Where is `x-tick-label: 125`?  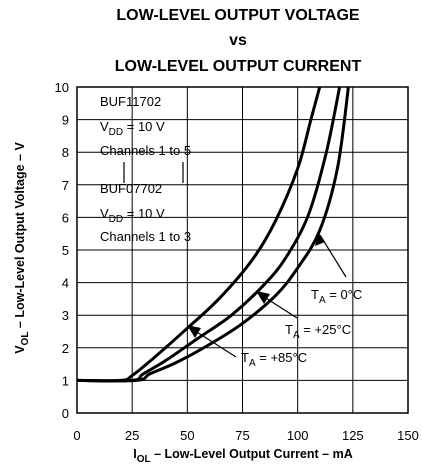 x-tick-label: 125 is located at coordinates (353, 435).